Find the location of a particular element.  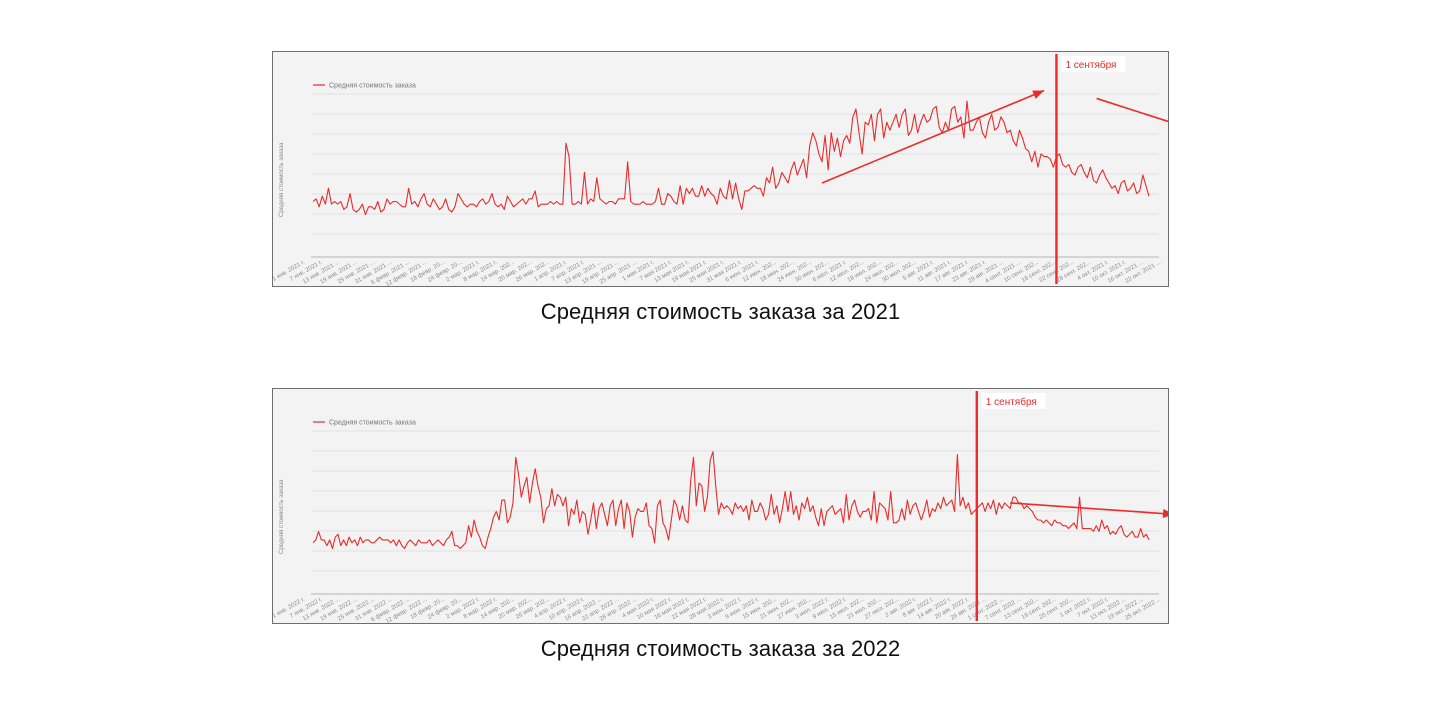

chart-2022-caption: Средняя стоимость заказа за 2022 is located at coordinates (720, 648).